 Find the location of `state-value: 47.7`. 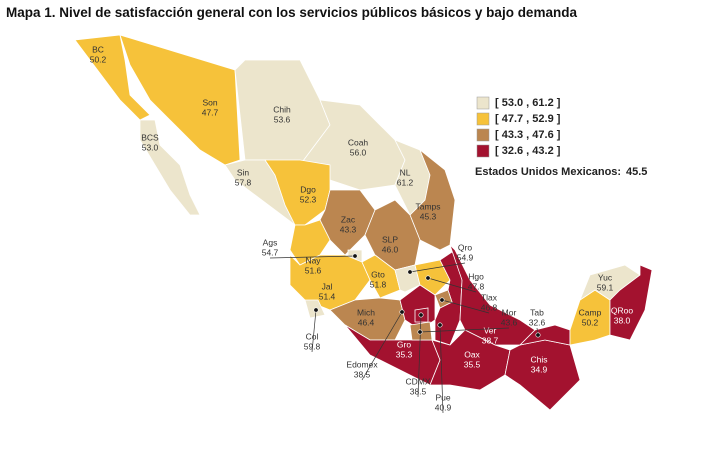

state-value: 47.7 is located at coordinates (210, 112).